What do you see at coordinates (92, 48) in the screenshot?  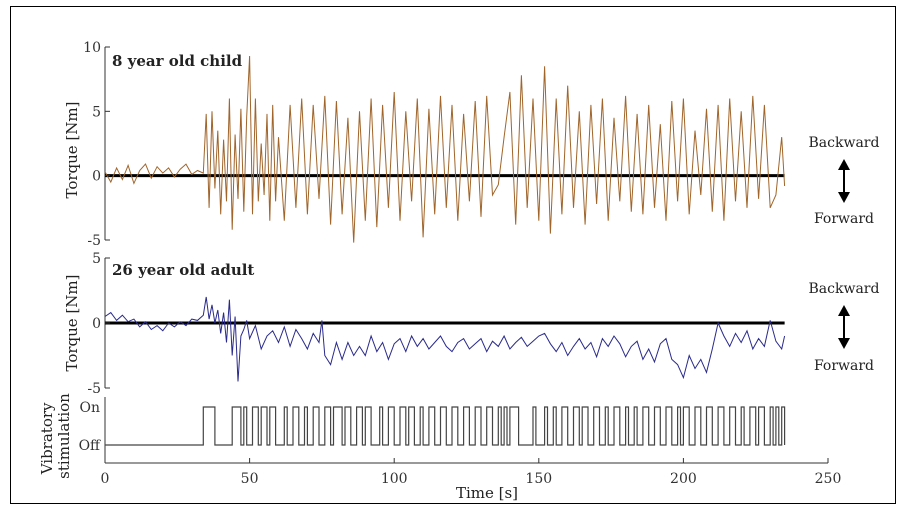 I see `p1-y-tick-label-3: 10` at bounding box center [92, 48].